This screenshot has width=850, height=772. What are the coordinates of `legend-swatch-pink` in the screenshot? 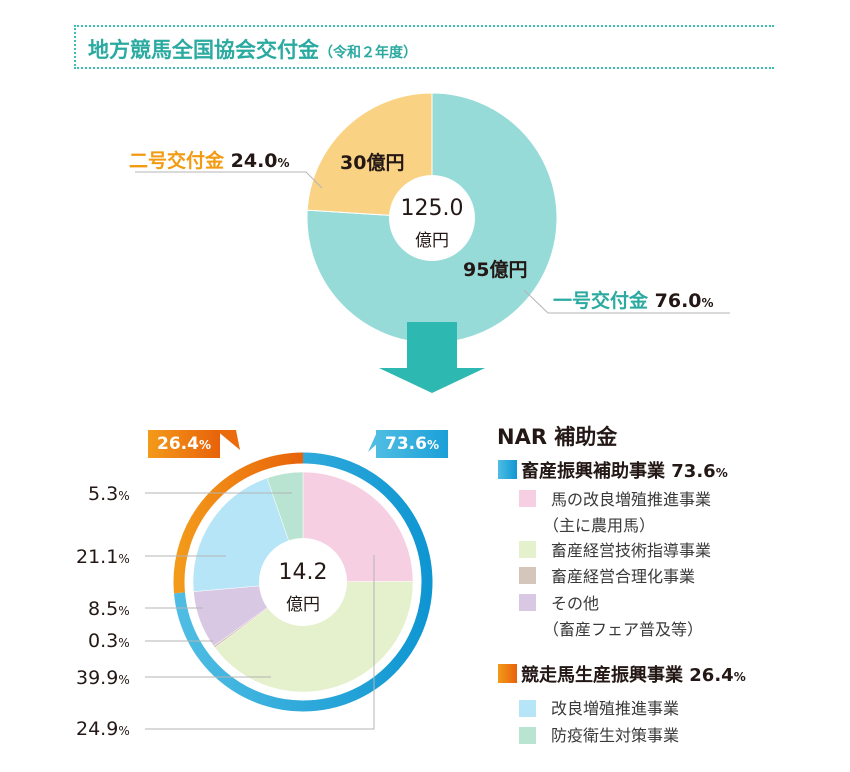 It's located at (527, 498).